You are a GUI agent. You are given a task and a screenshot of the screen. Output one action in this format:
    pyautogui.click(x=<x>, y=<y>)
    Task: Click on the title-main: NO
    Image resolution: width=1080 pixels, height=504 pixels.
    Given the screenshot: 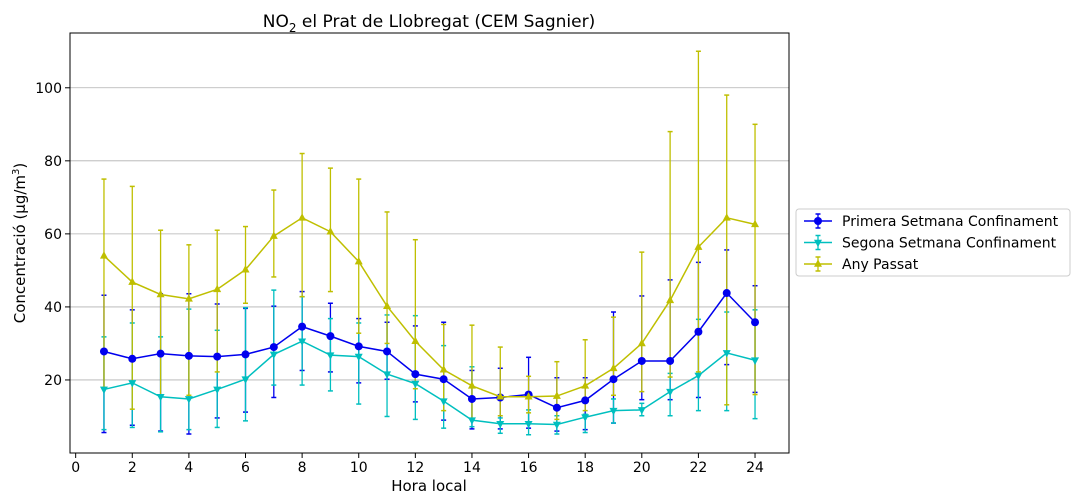 What is the action you would take?
    pyautogui.click(x=276, y=22)
    